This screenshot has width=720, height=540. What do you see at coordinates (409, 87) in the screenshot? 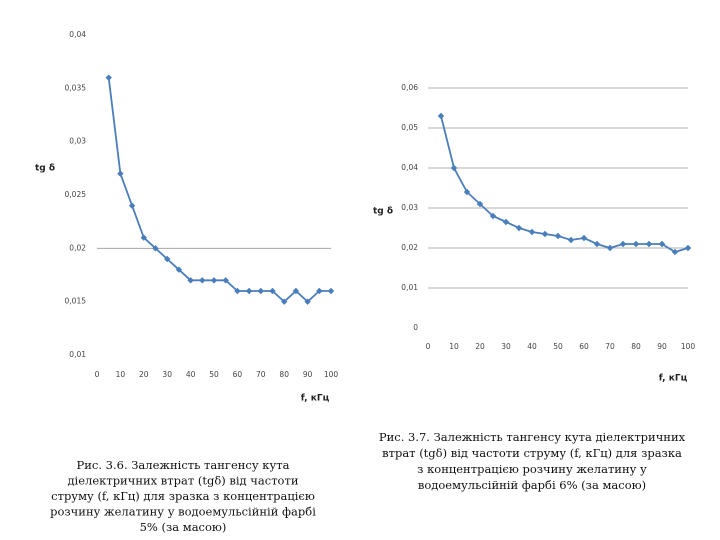
I see `y-tick-label: 0,06` at bounding box center [409, 87].